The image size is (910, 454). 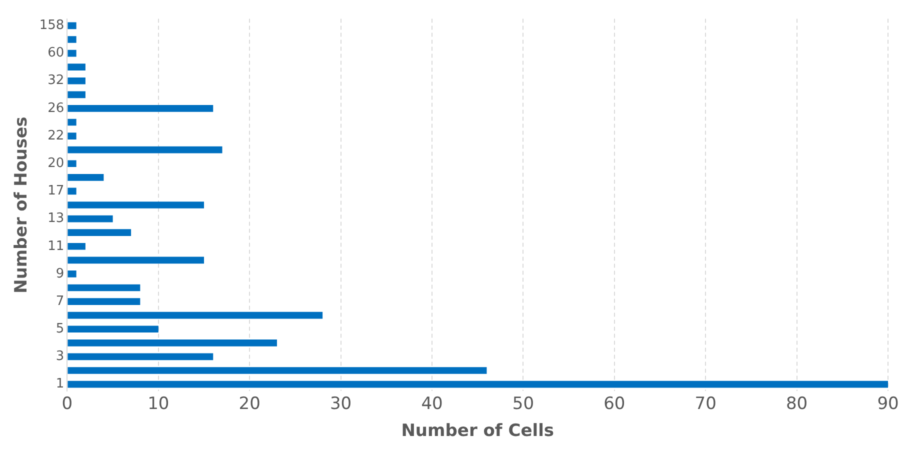 I want to click on x-axis-title: Number of Cells, so click(x=477, y=431).